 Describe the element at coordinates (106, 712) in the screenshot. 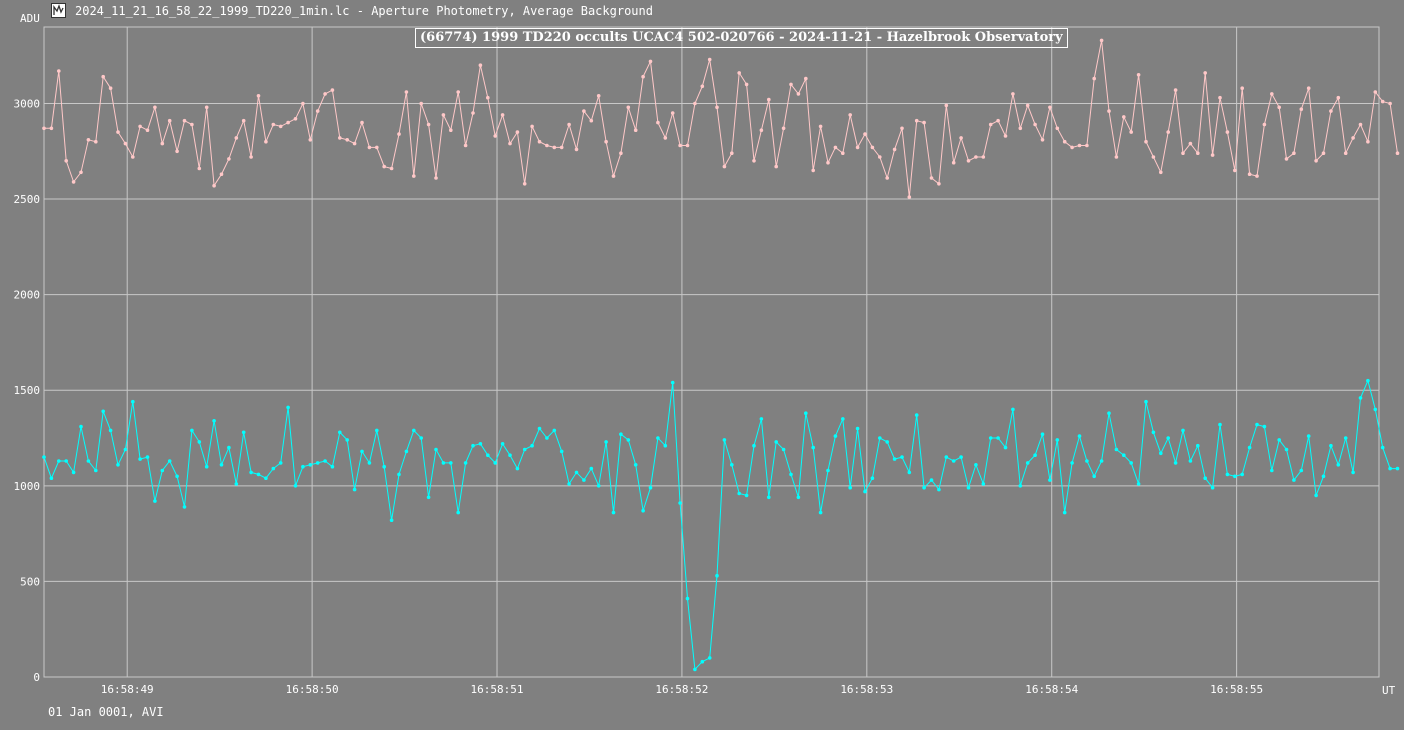

I see `footer-date-source: 01 Jan 0001, AVI` at that location.